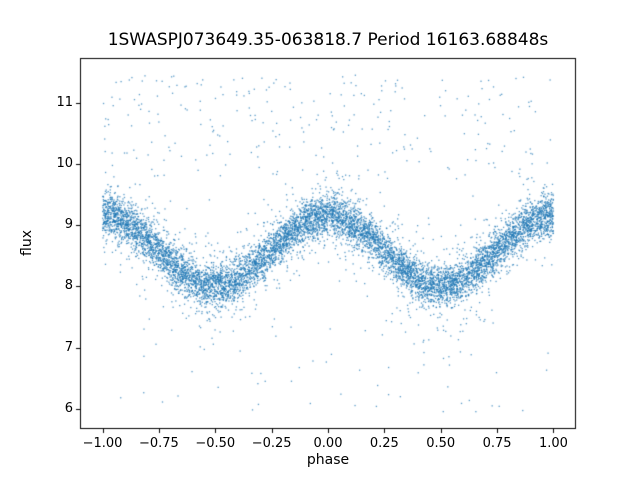 This screenshot has height=480, width=640. I want to click on x-tick-label: 0.75, so click(497, 443).